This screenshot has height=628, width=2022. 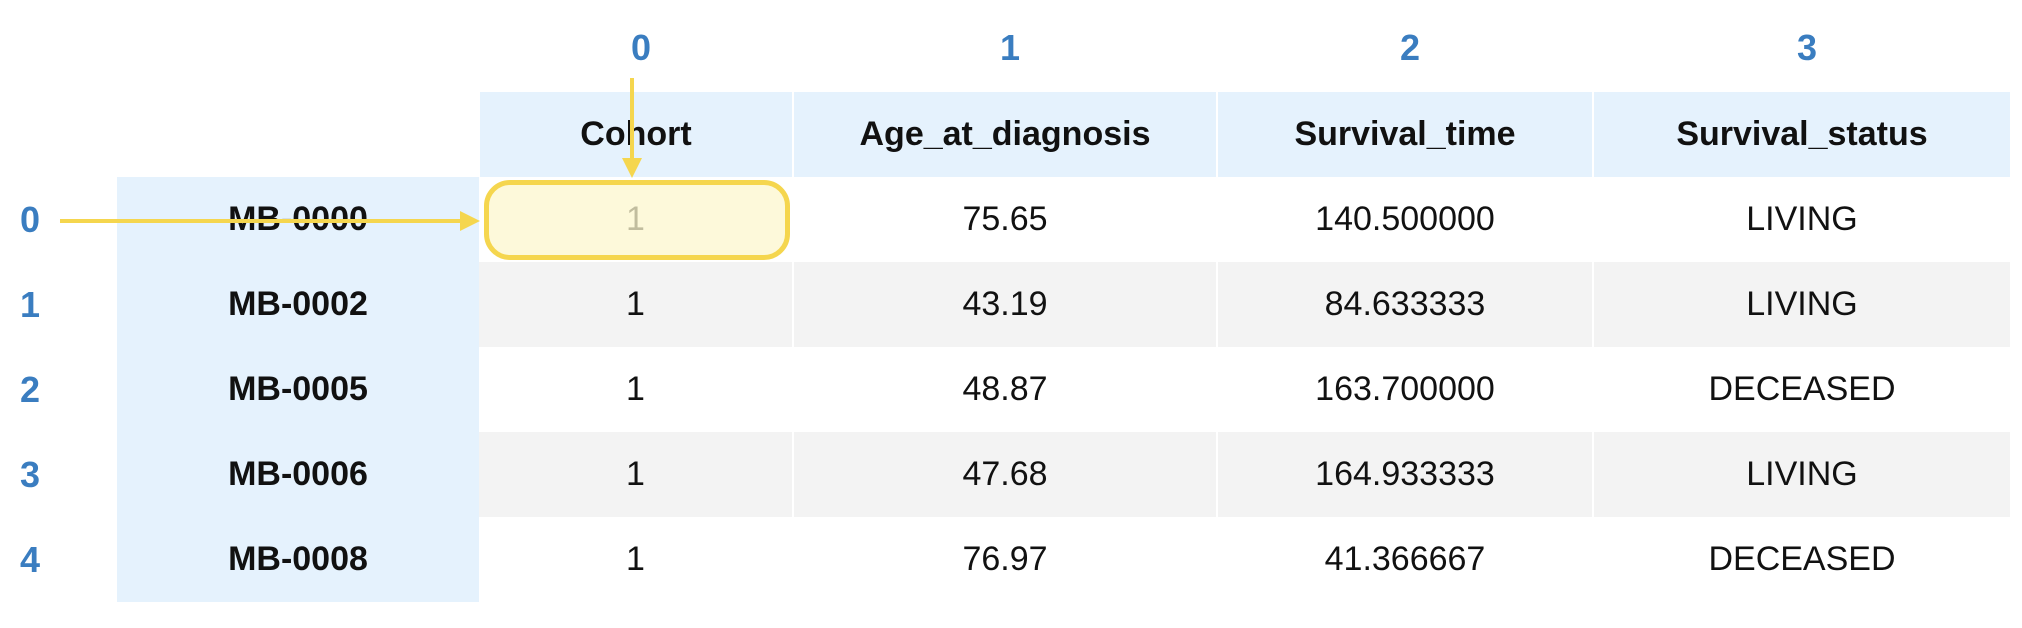 What do you see at coordinates (30, 474) in the screenshot?
I see `positional-row-label-3: 3` at bounding box center [30, 474].